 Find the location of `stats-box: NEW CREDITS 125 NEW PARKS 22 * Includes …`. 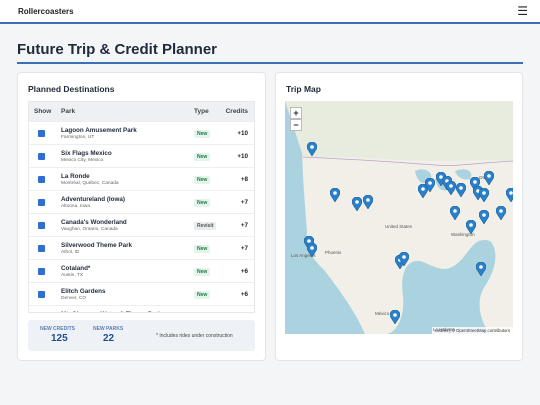

stats-box: NEW CREDITS 125 NEW PARKS 22 * Includes … is located at coordinates (141, 335).